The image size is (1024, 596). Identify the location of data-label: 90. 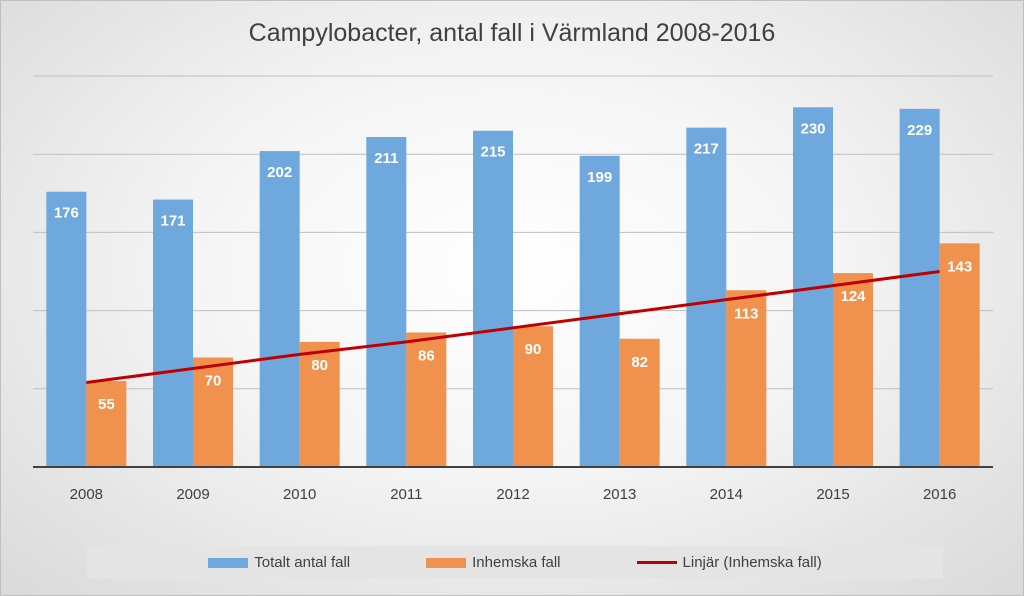
(533, 349).